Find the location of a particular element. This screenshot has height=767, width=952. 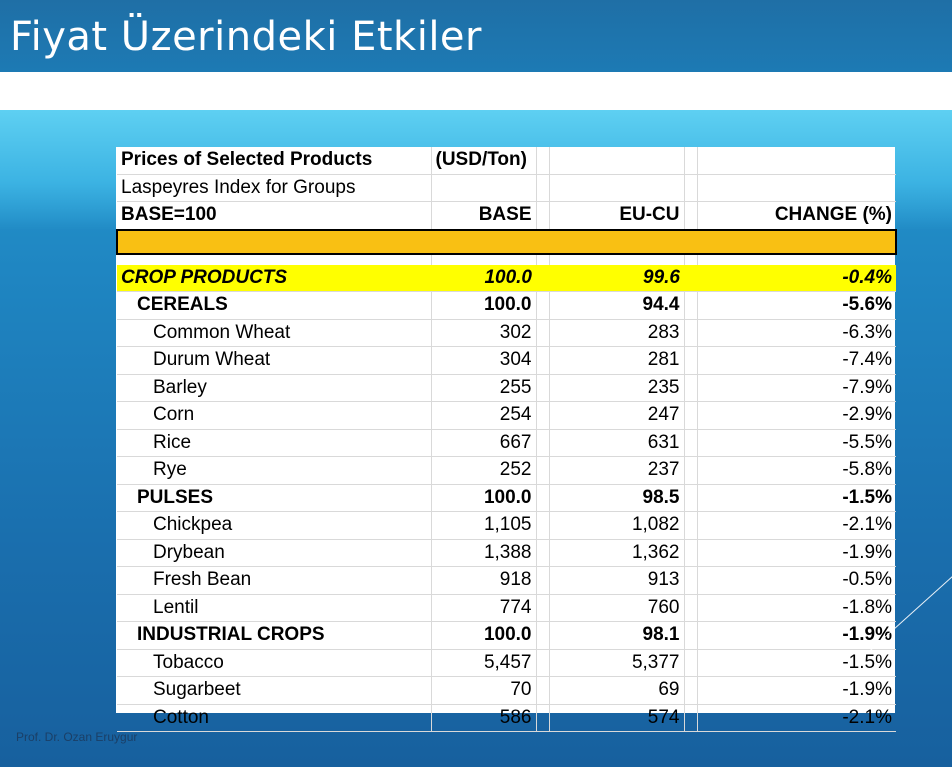

slide-title: Fiyat Üzerindeki Etkiler is located at coordinates (246, 37).